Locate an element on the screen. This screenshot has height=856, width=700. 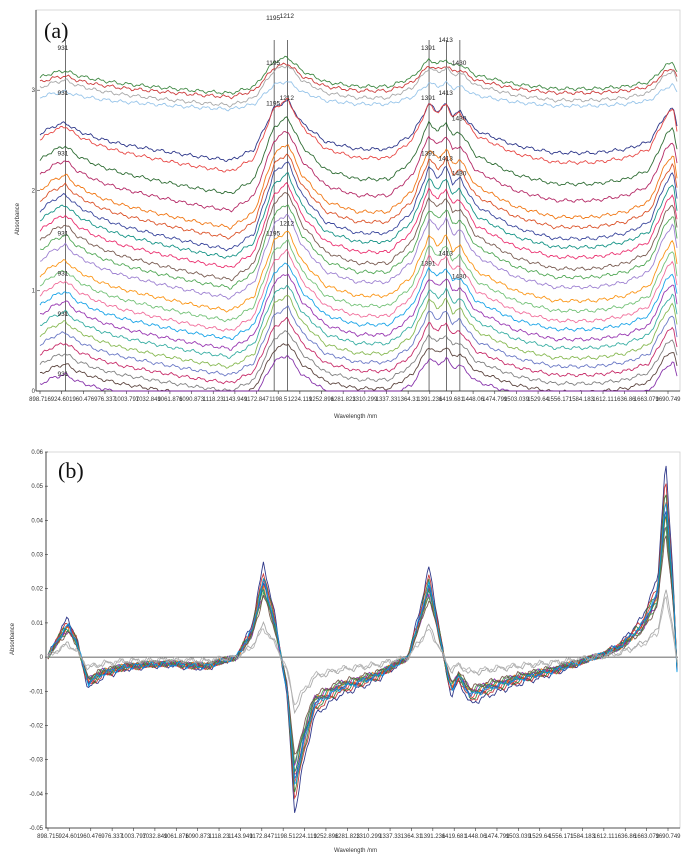
x-tick-label: 1281.823 is located at coordinates (344, 400).